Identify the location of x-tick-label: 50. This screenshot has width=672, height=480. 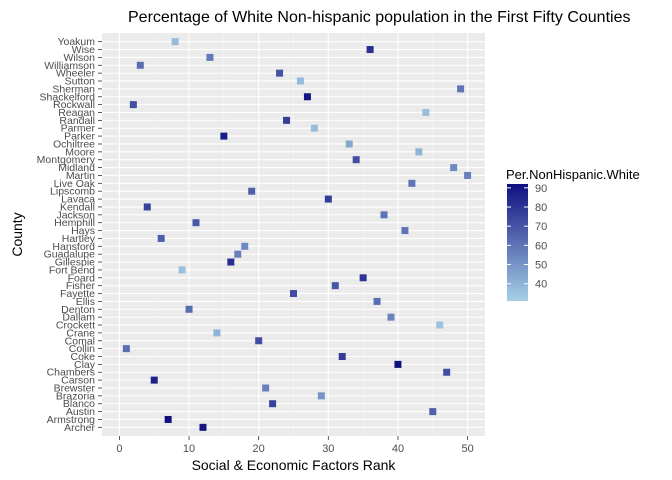
(467, 449).